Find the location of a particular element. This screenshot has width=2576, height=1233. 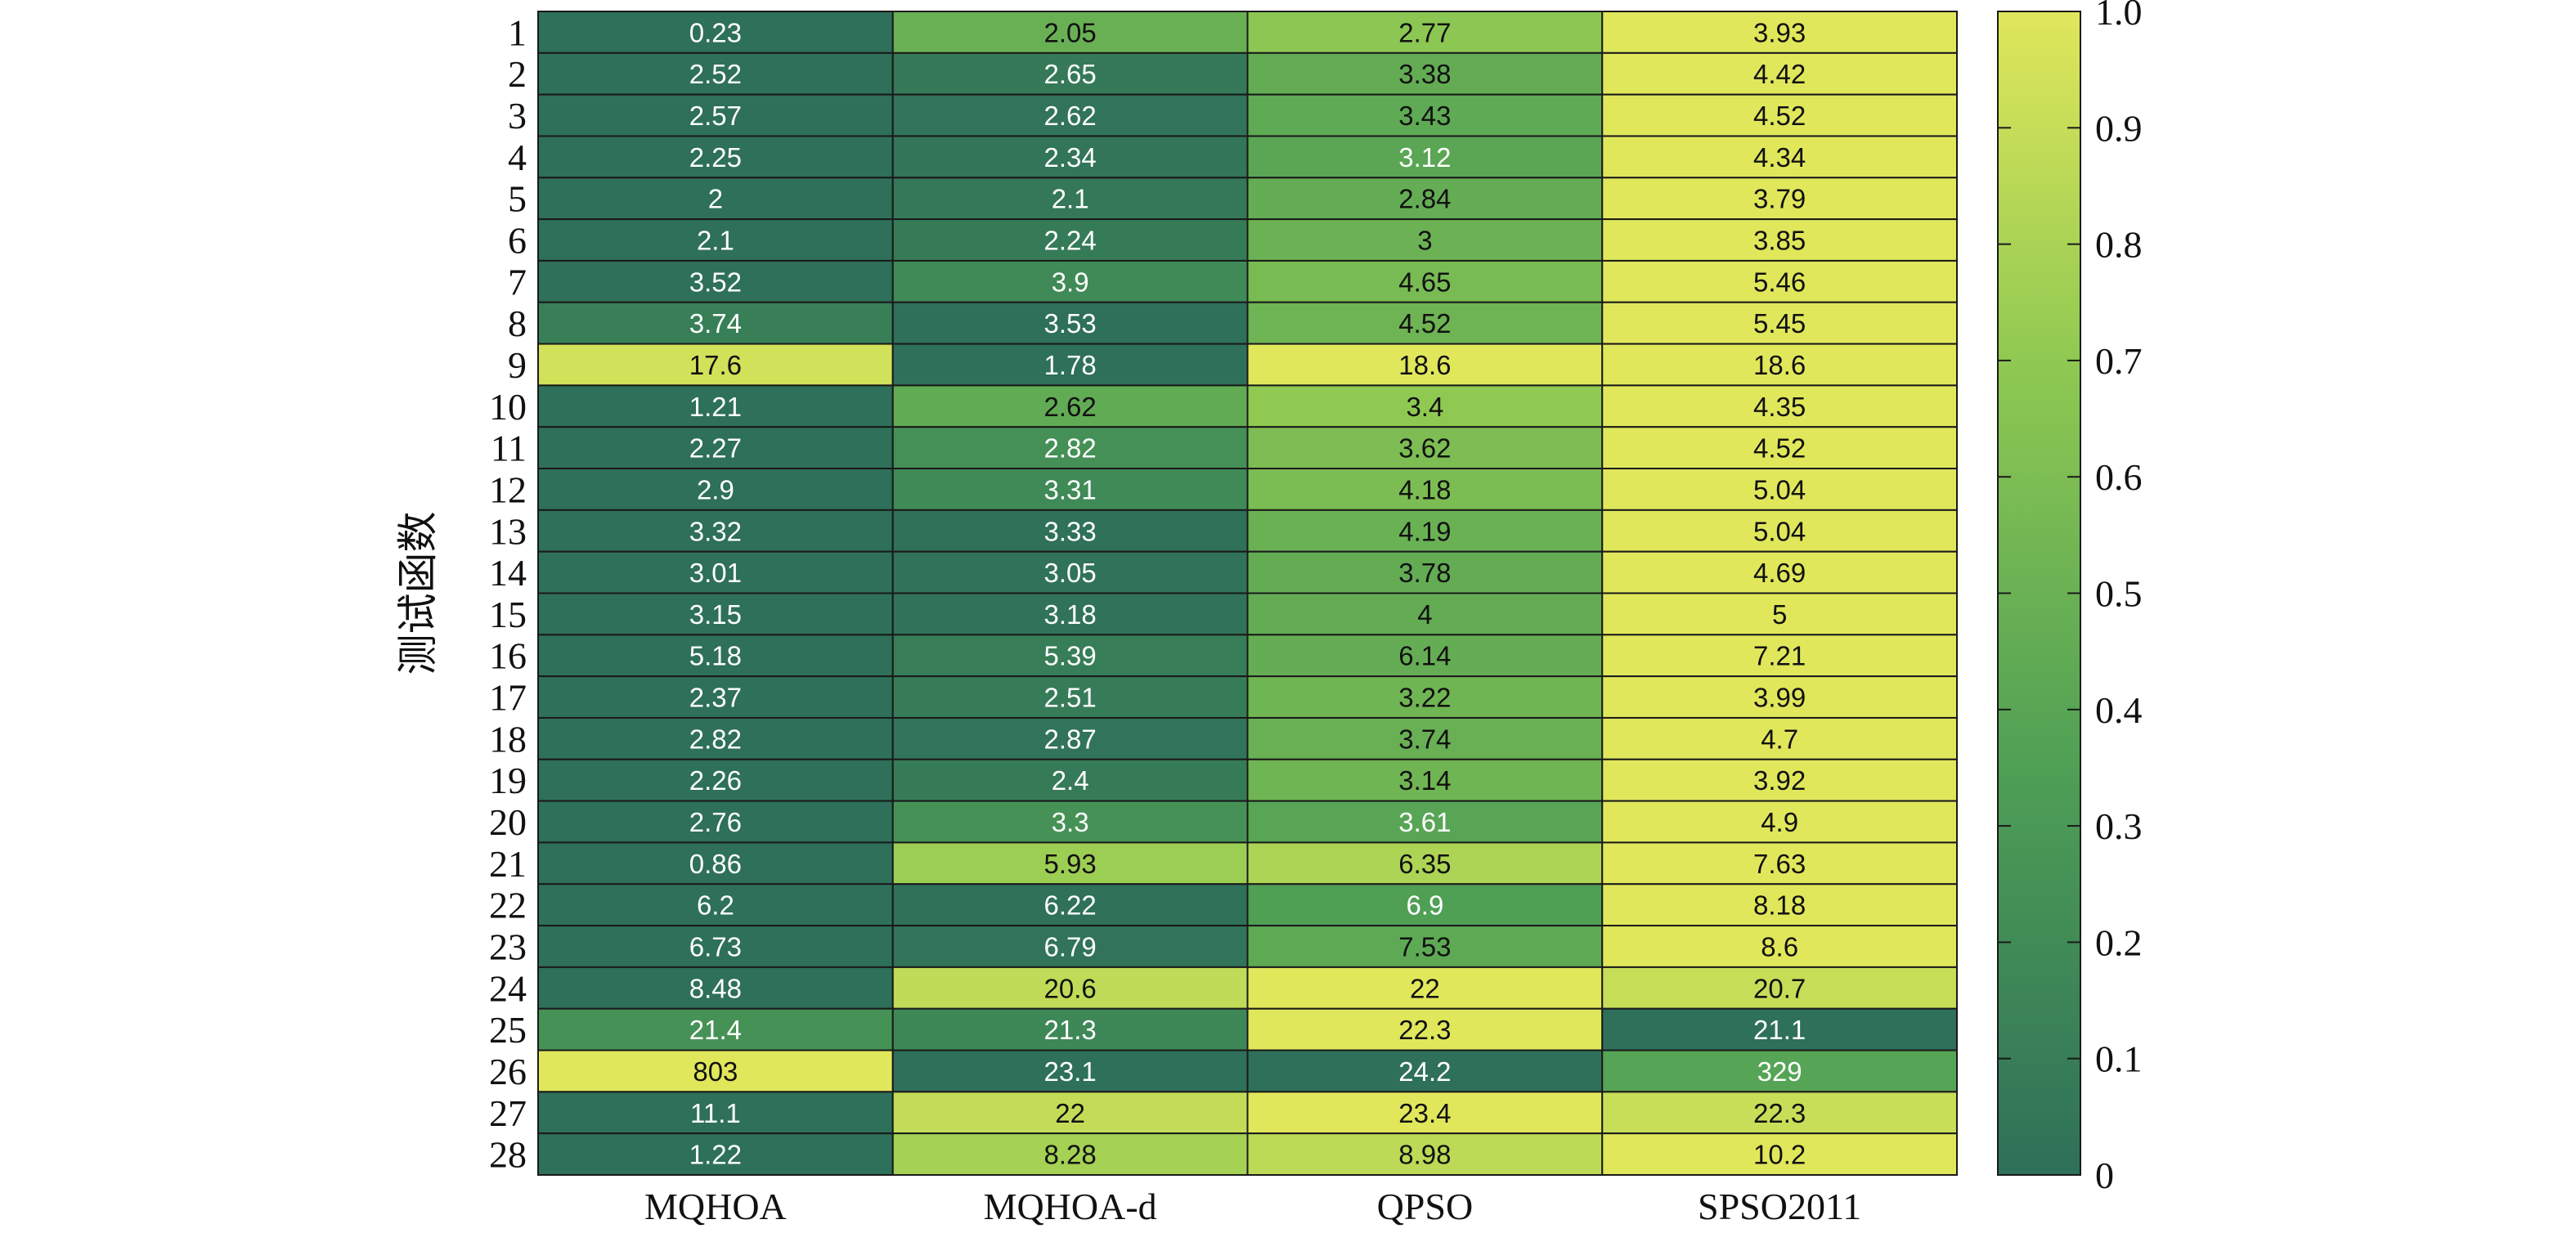

y-tick-label: 2 is located at coordinates (517, 74).